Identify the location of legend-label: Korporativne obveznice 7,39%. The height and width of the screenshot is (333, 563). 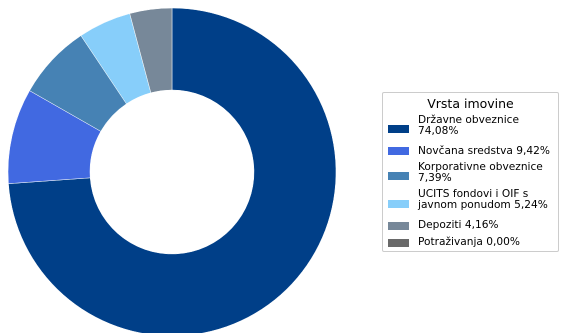
(480, 172).